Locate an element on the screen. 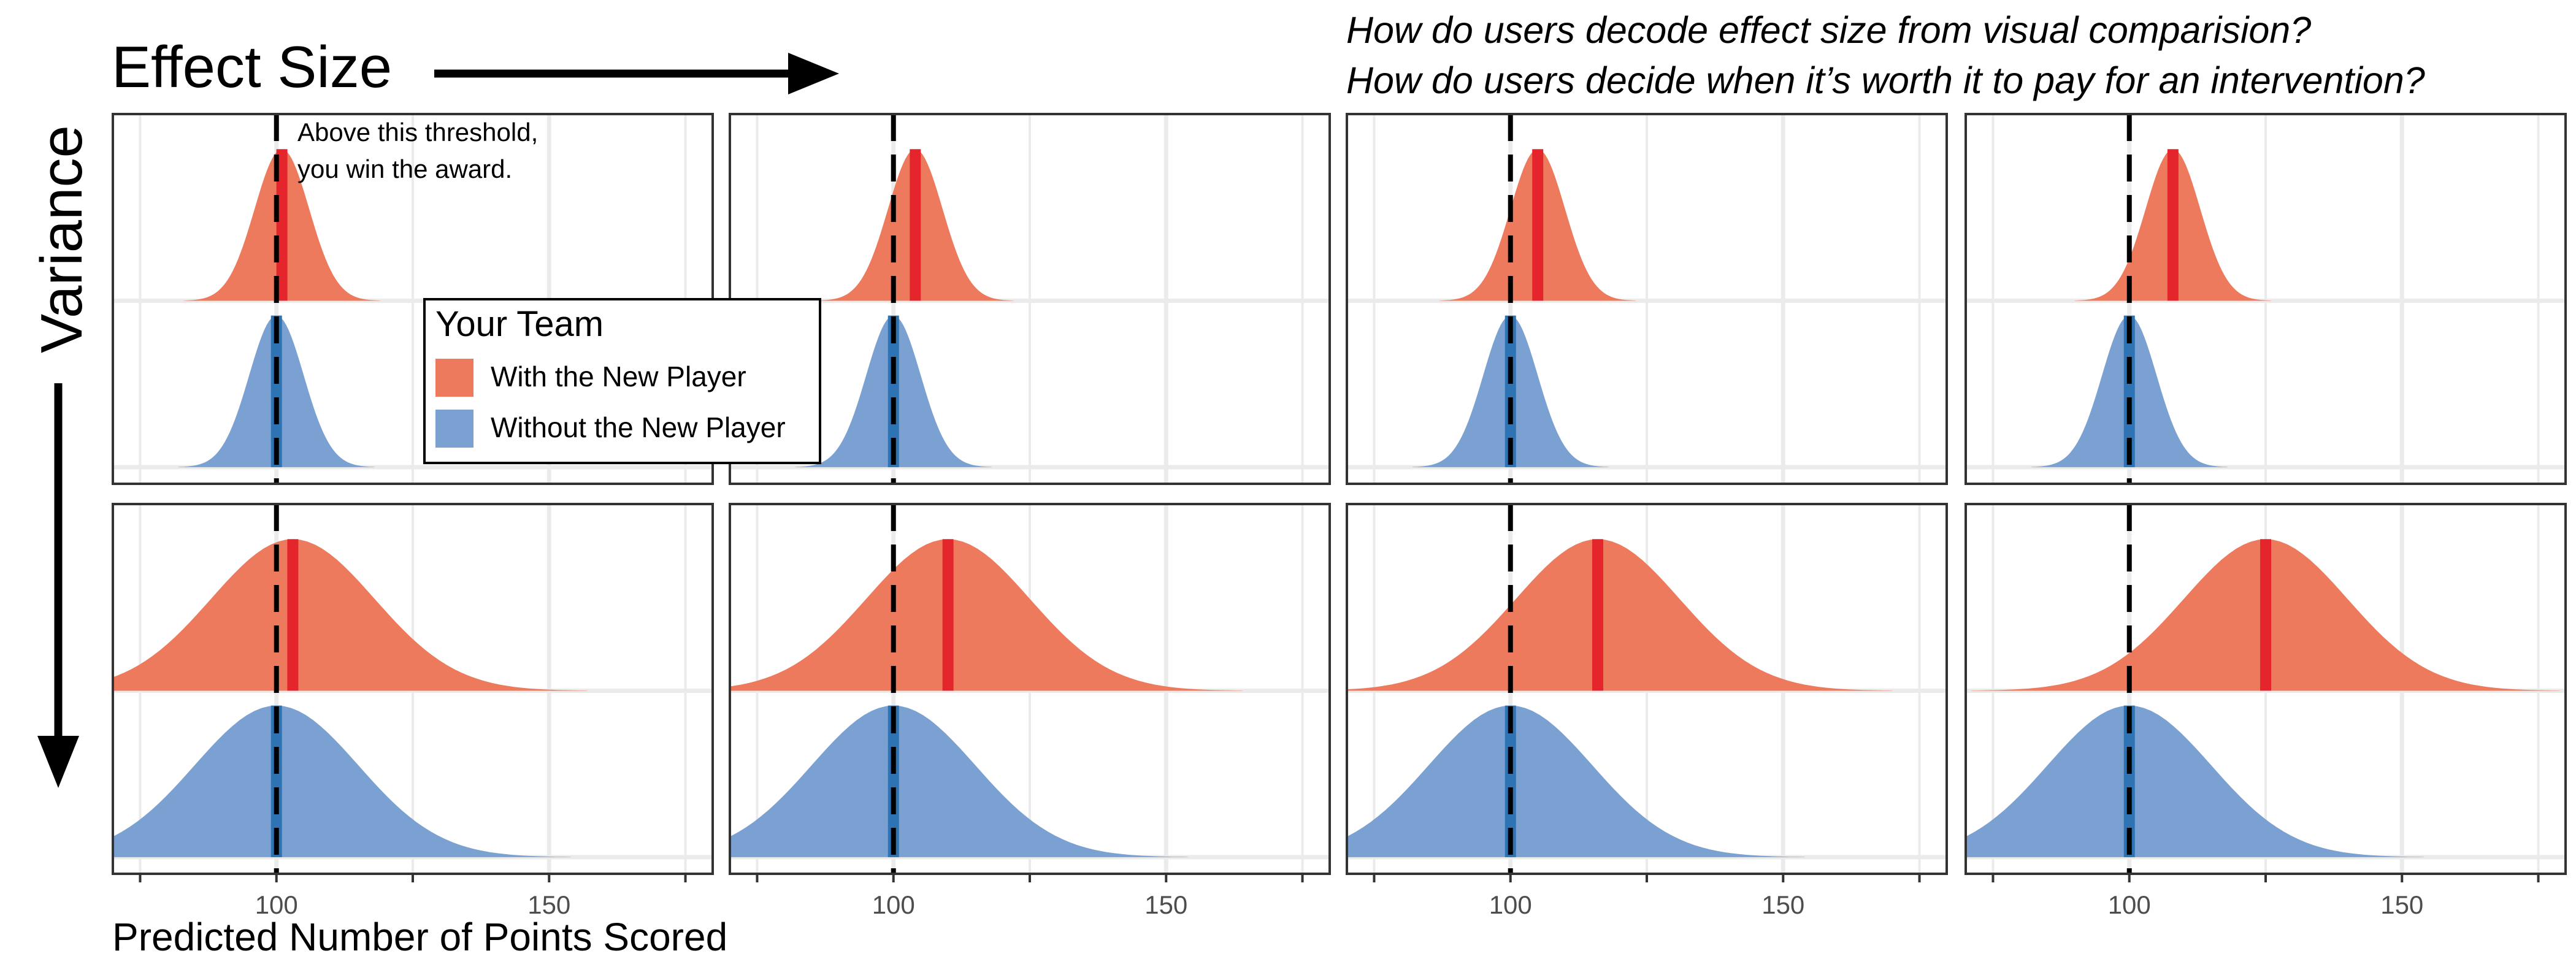 This screenshot has width=2576, height=967. legend-swatch-without is located at coordinates (454, 429).